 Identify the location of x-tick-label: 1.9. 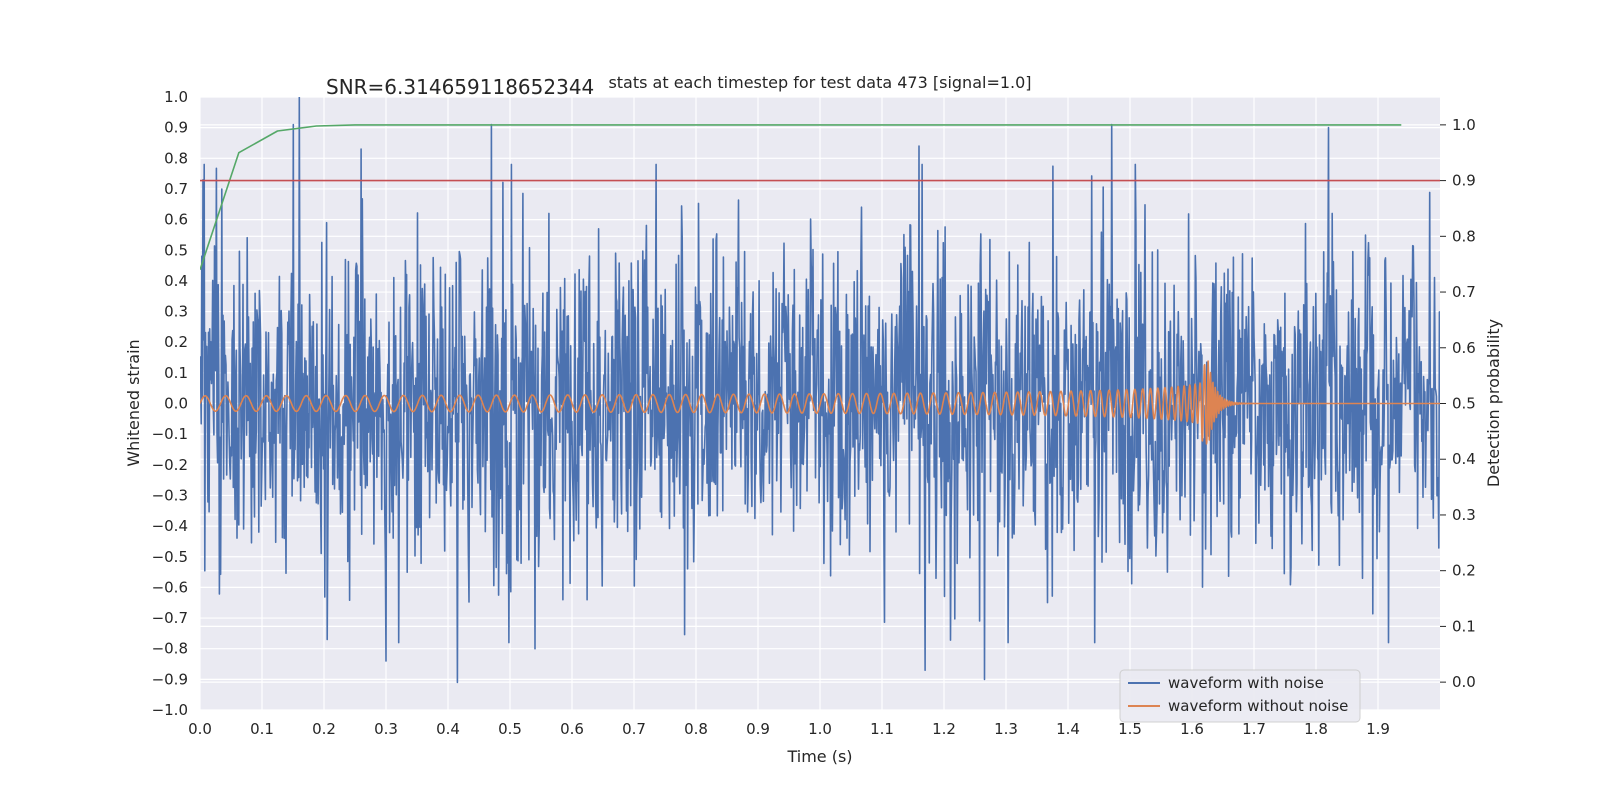
(1378, 729).